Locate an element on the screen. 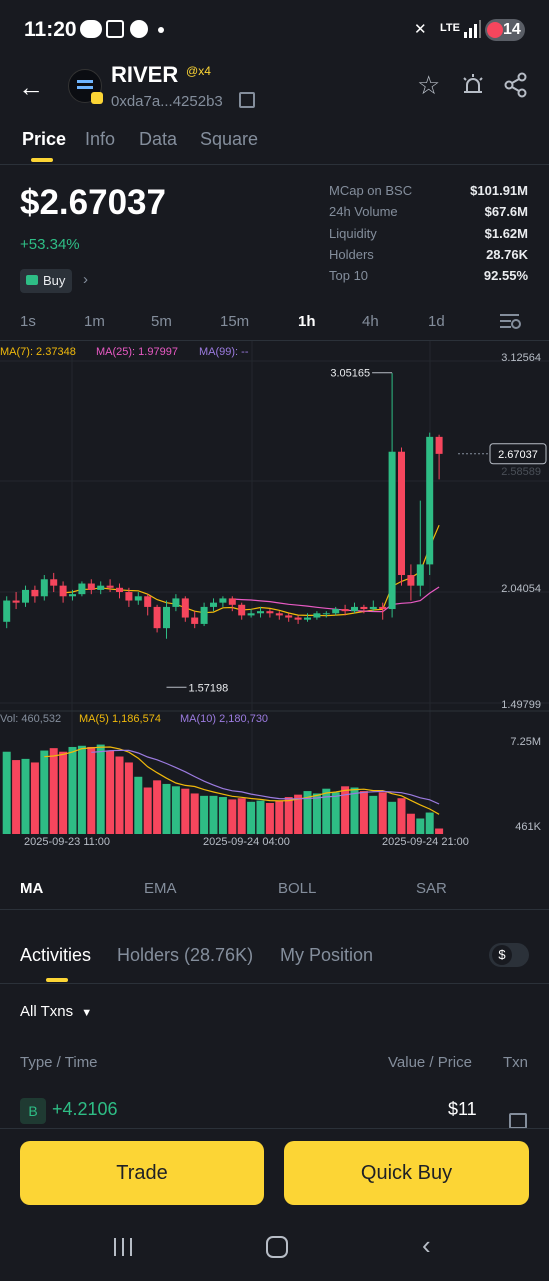 The width and height of the screenshot is (549, 1281). header-txn: Txn is located at coordinates (516, 1062).